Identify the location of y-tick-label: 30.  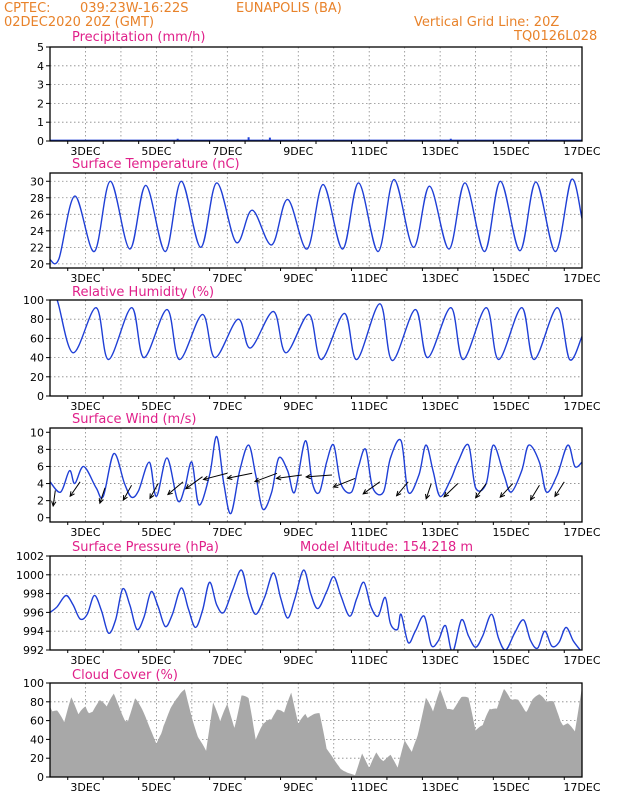
(37, 181).